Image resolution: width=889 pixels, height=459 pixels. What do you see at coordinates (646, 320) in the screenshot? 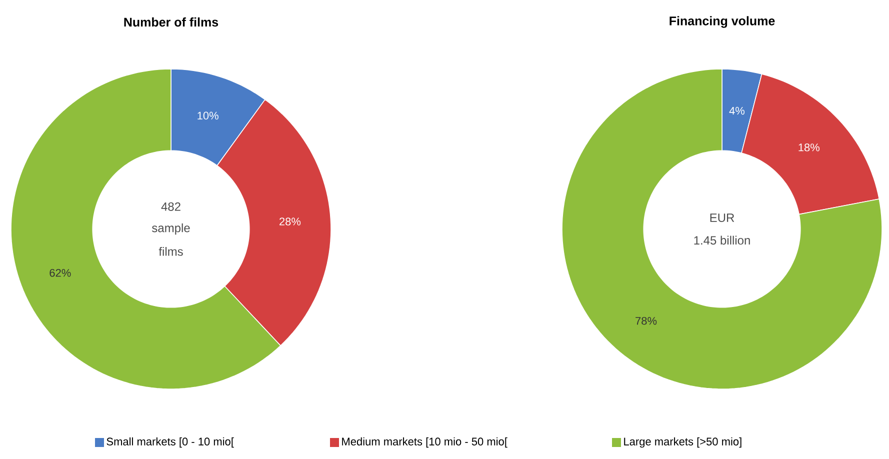
I see `data-label: 78%` at bounding box center [646, 320].